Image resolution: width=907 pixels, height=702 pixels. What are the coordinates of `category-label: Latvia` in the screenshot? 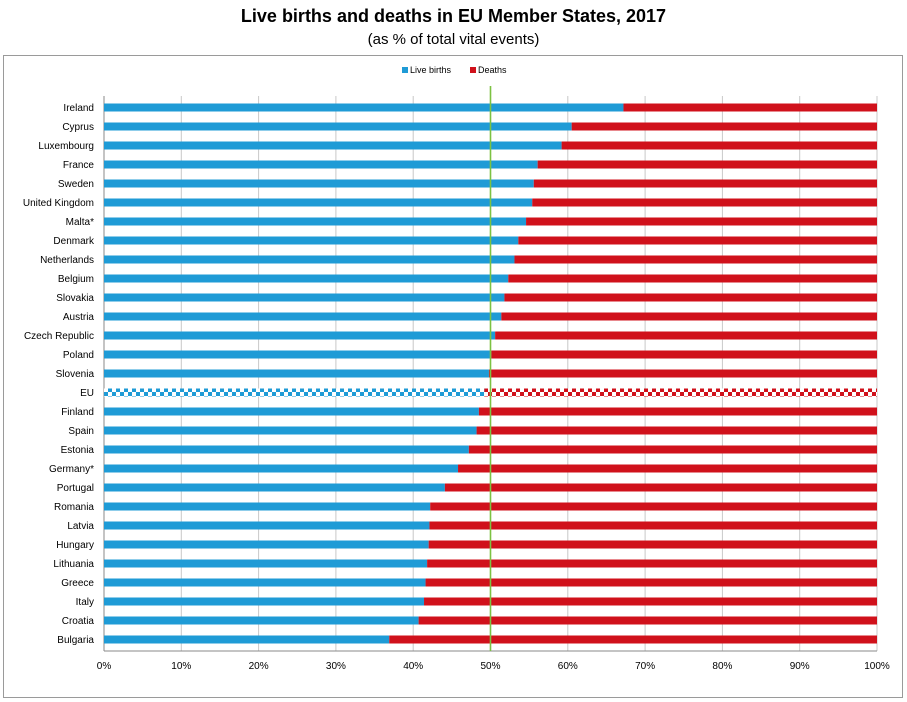 It's located at (80, 526).